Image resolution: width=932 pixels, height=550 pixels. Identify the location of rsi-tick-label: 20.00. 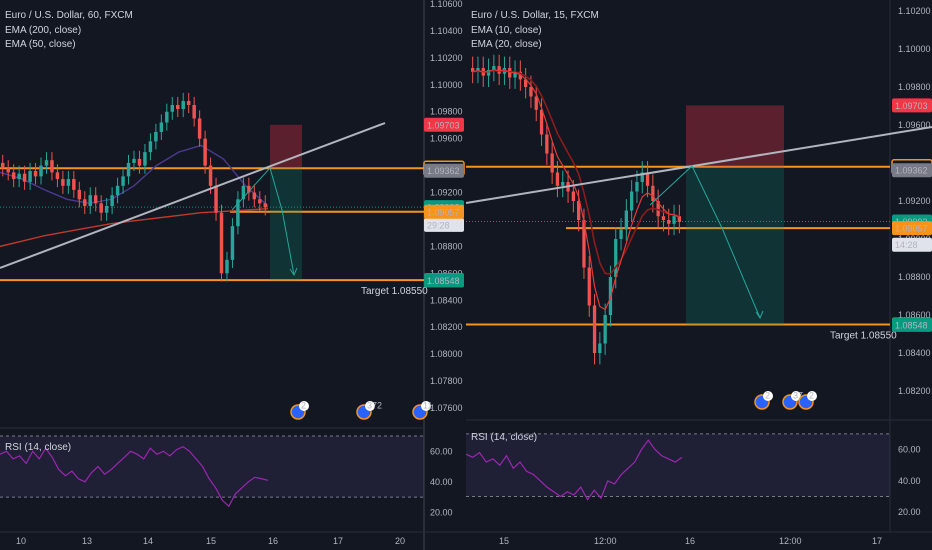
(909, 512).